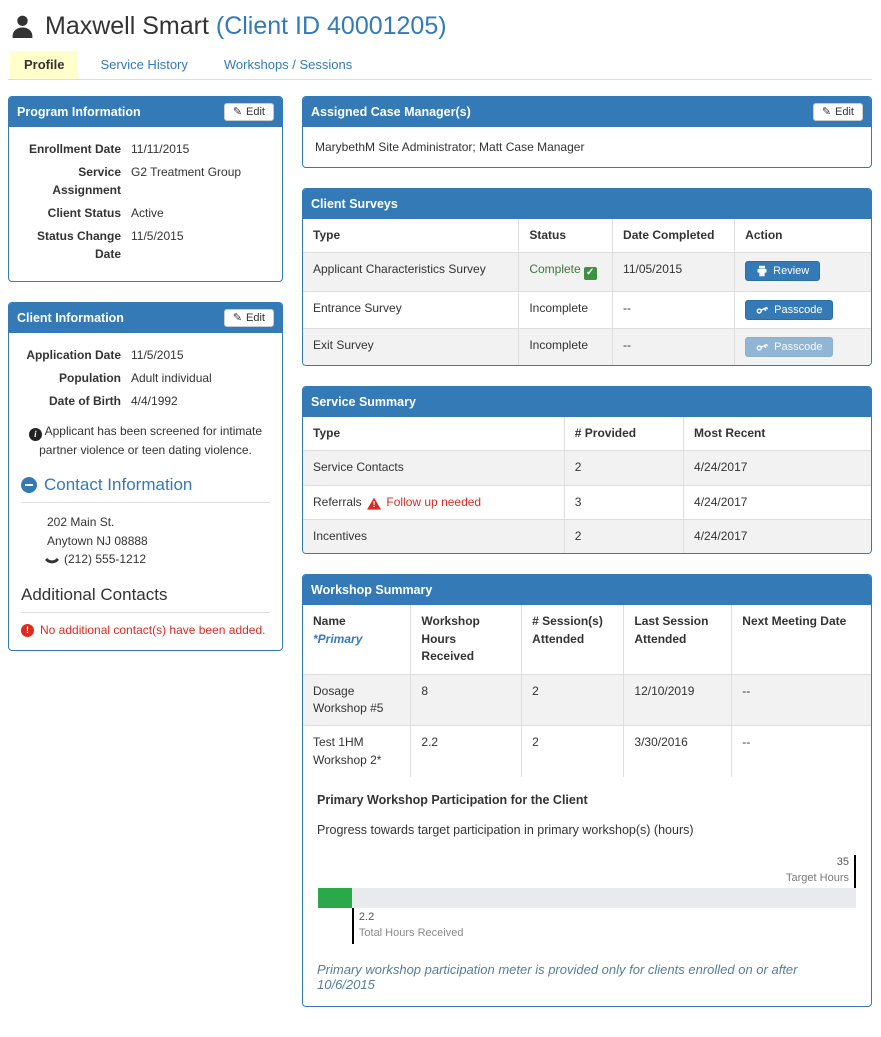 The width and height of the screenshot is (881, 1037). Describe the element at coordinates (603, 925) in the screenshot. I see `meter-received-block: 2.2 Total Hours Received` at that location.